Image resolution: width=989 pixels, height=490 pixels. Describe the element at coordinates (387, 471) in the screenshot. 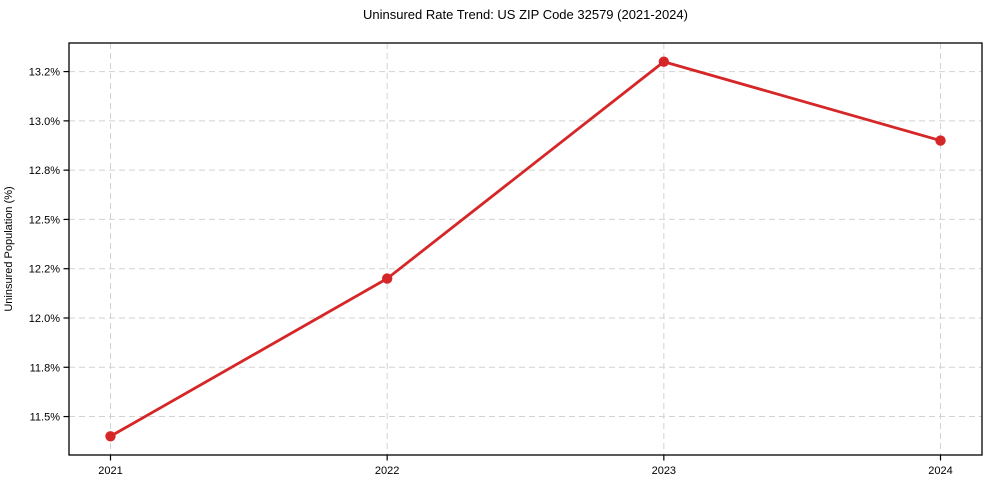

I see `x-tick-label: 2022` at that location.